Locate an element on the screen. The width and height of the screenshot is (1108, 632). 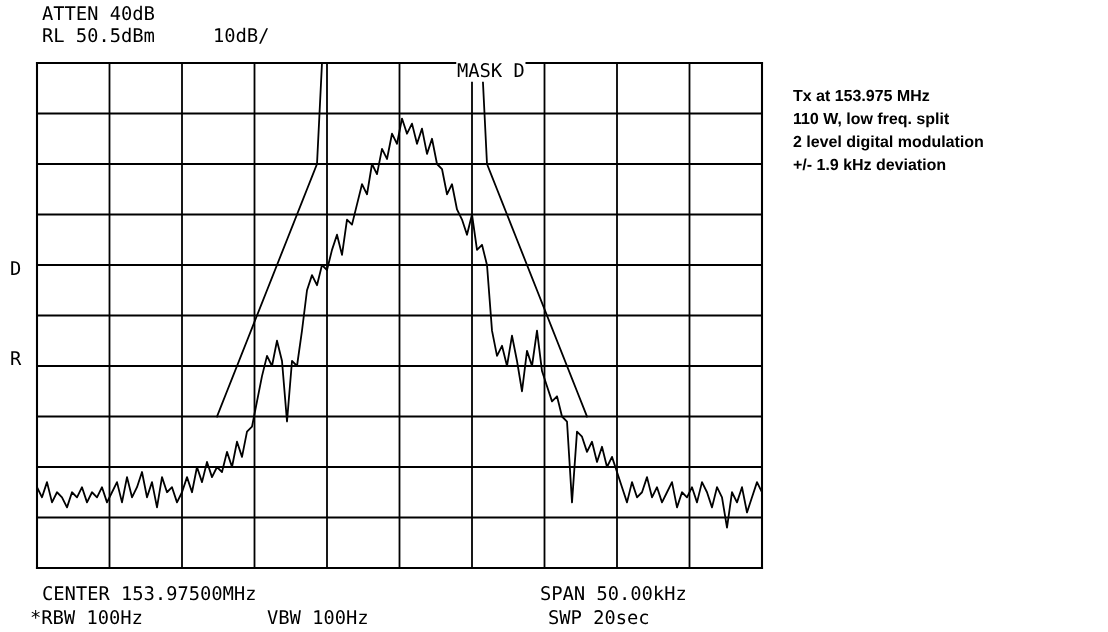
text: 110 W, low freq. split is located at coordinates (872, 120).